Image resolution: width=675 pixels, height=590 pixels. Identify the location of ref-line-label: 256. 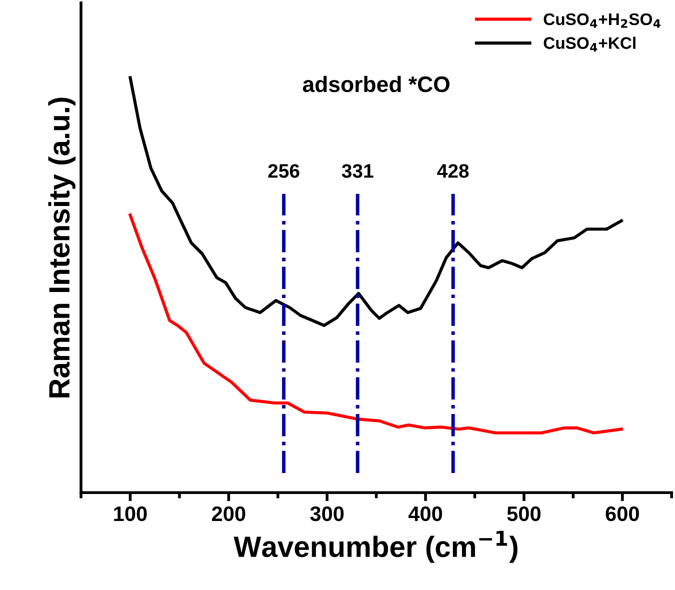
(284, 171).